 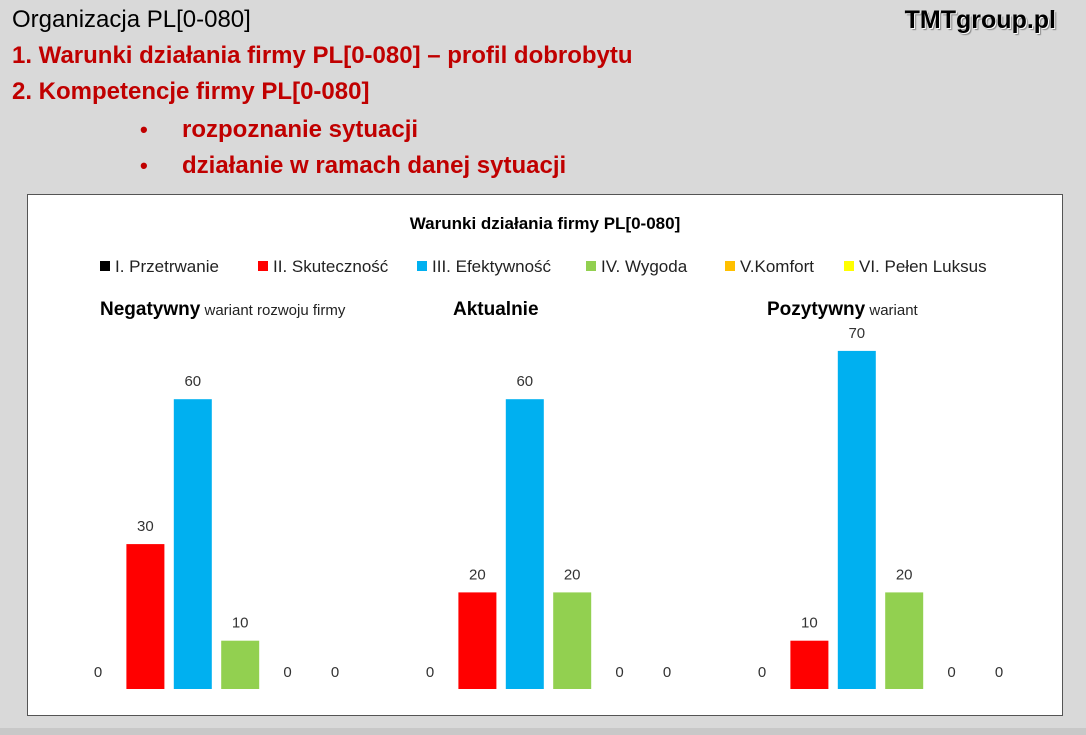 I want to click on brand-logo-text: TMTgroup.pl, so click(x=980, y=20).